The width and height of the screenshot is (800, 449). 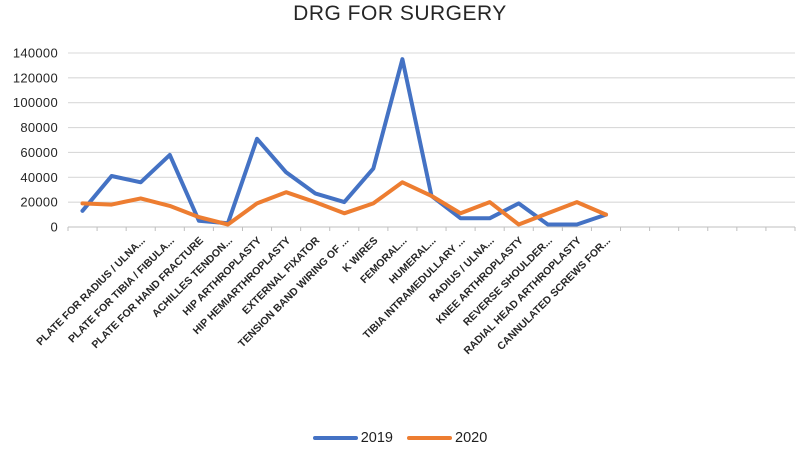 What do you see at coordinates (35, 53) in the screenshot?
I see `y-axis-tick-label: 140000` at bounding box center [35, 53].